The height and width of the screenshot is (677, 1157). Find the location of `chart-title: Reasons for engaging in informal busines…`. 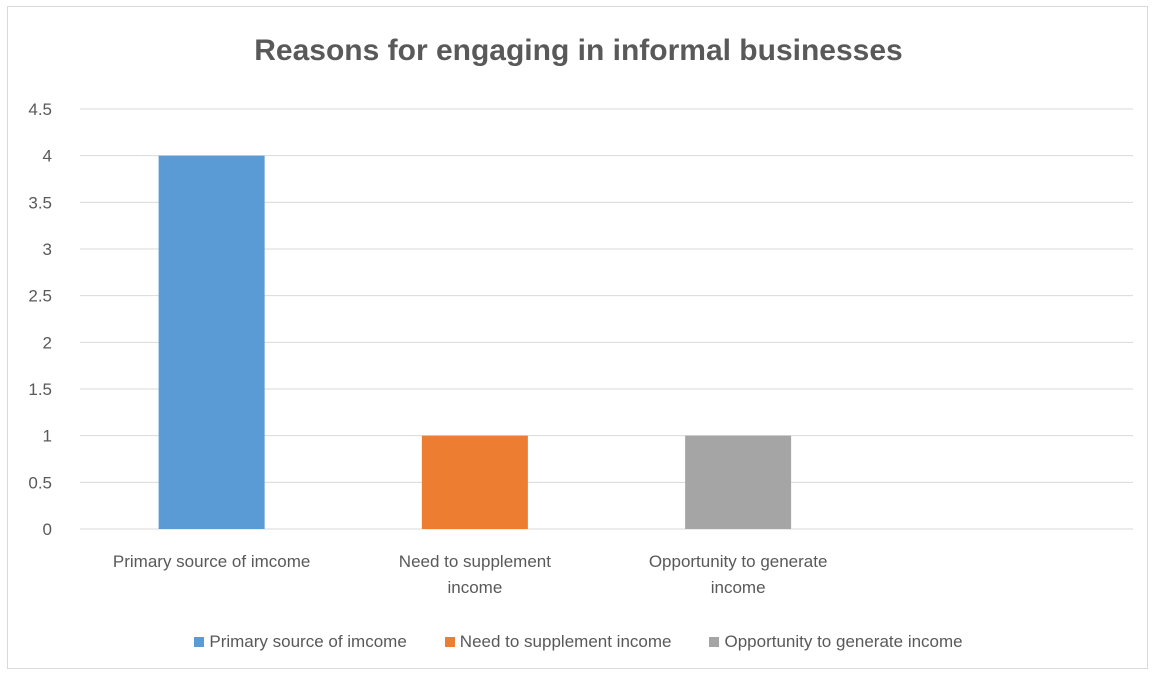

chart-title: Reasons for engaging in informal busines… is located at coordinates (578, 50).